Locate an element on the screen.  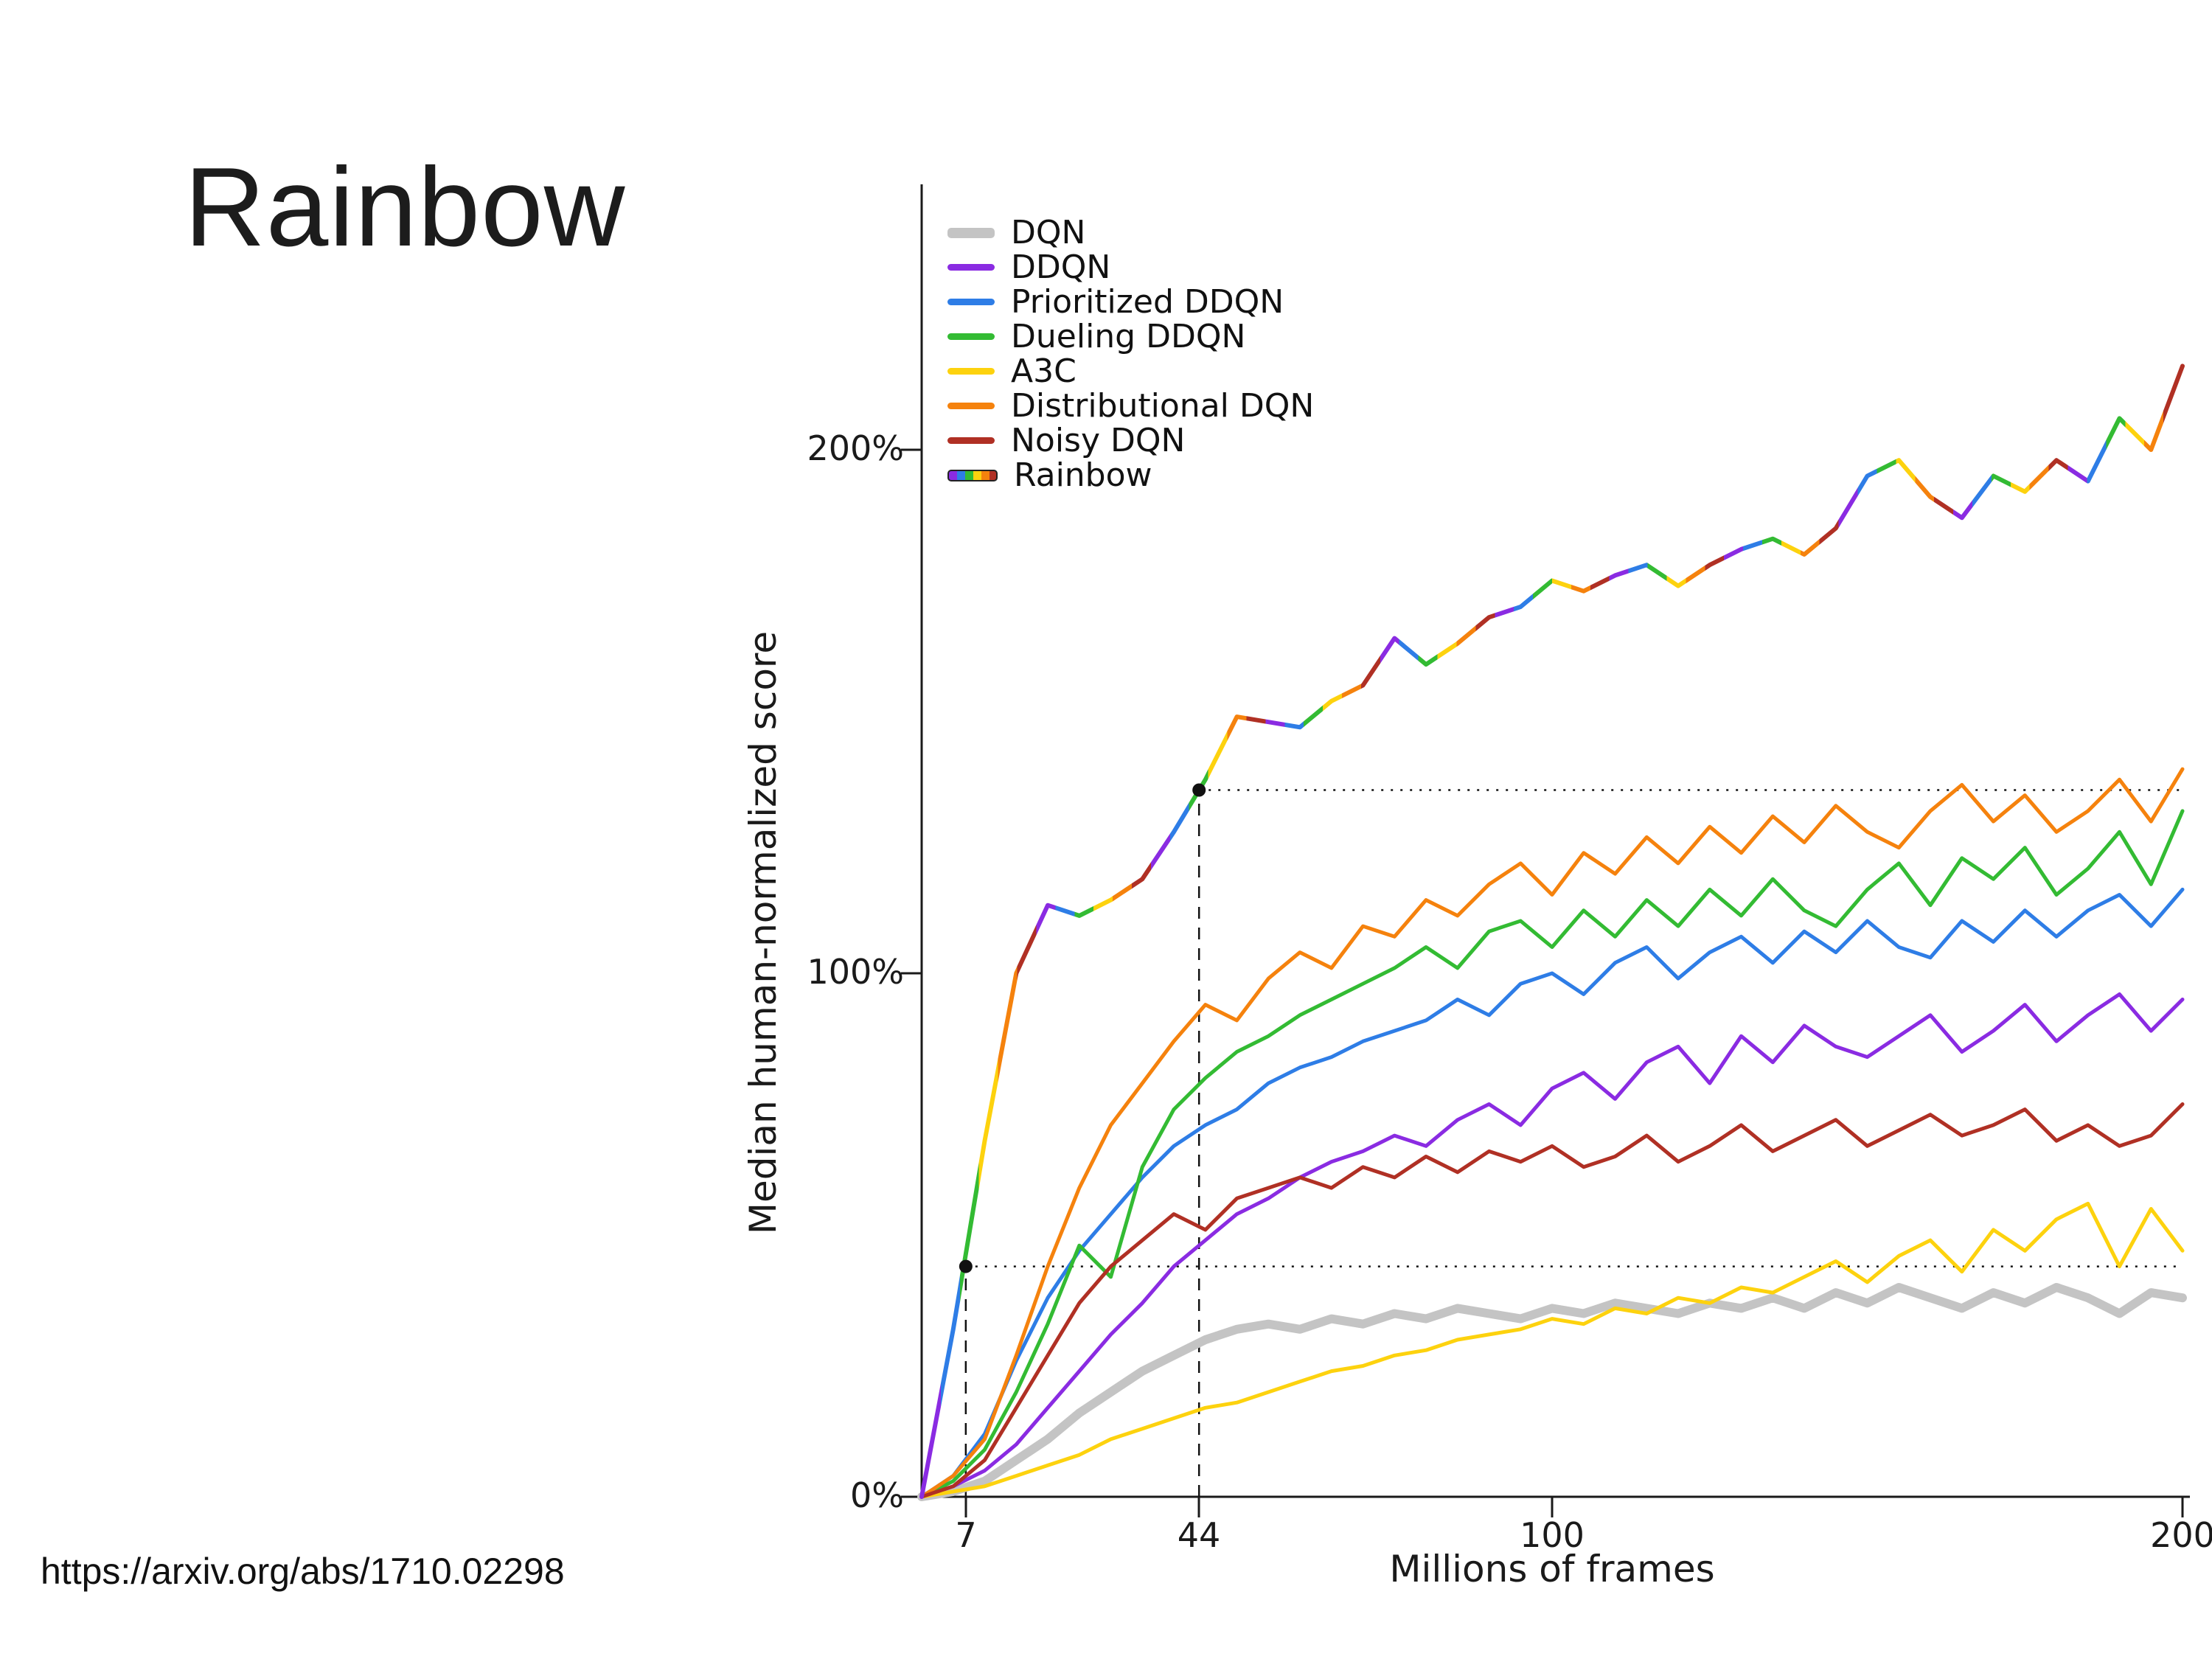
legend-swatch-ddqn is located at coordinates (971, 267).